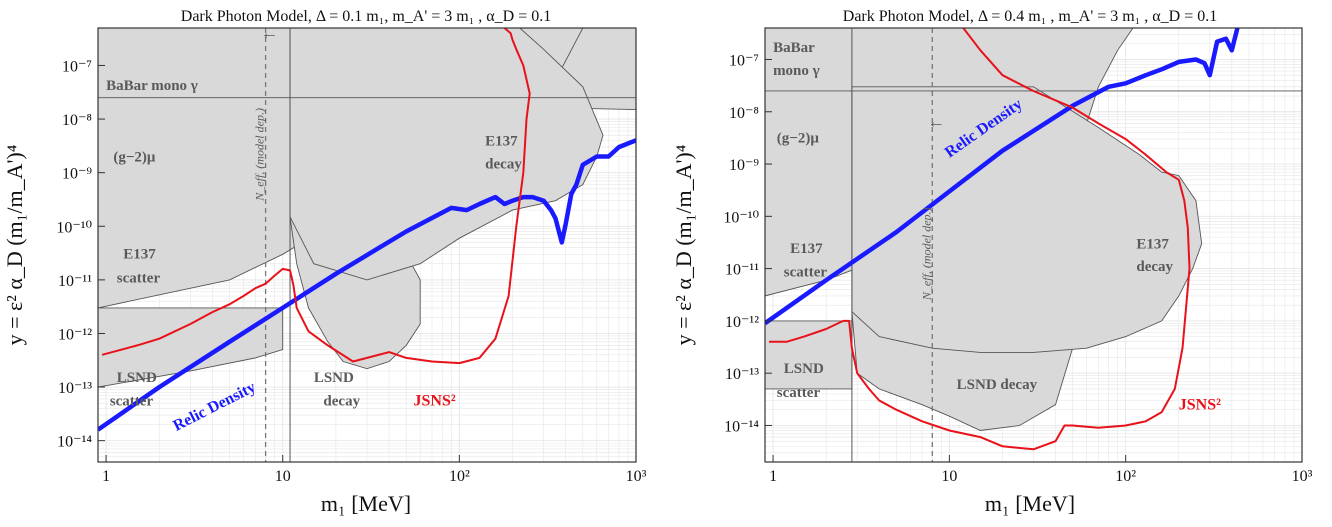  I want to click on region-label: mono γ, so click(796, 71).